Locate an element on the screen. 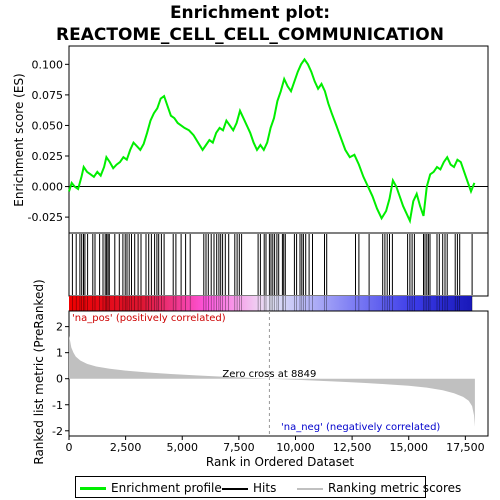 The image size is (500, 500). legend-metric-swatch is located at coordinates (310, 488).